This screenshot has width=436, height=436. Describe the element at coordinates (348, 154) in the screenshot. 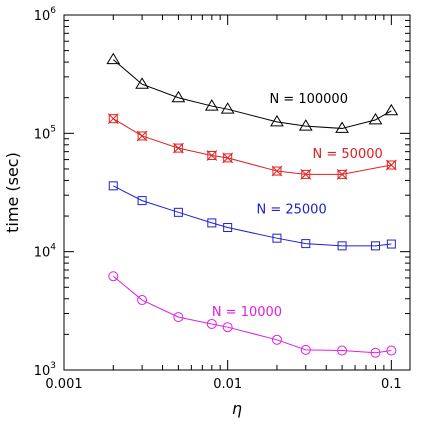

I see `series-label: N = 50000` at that location.